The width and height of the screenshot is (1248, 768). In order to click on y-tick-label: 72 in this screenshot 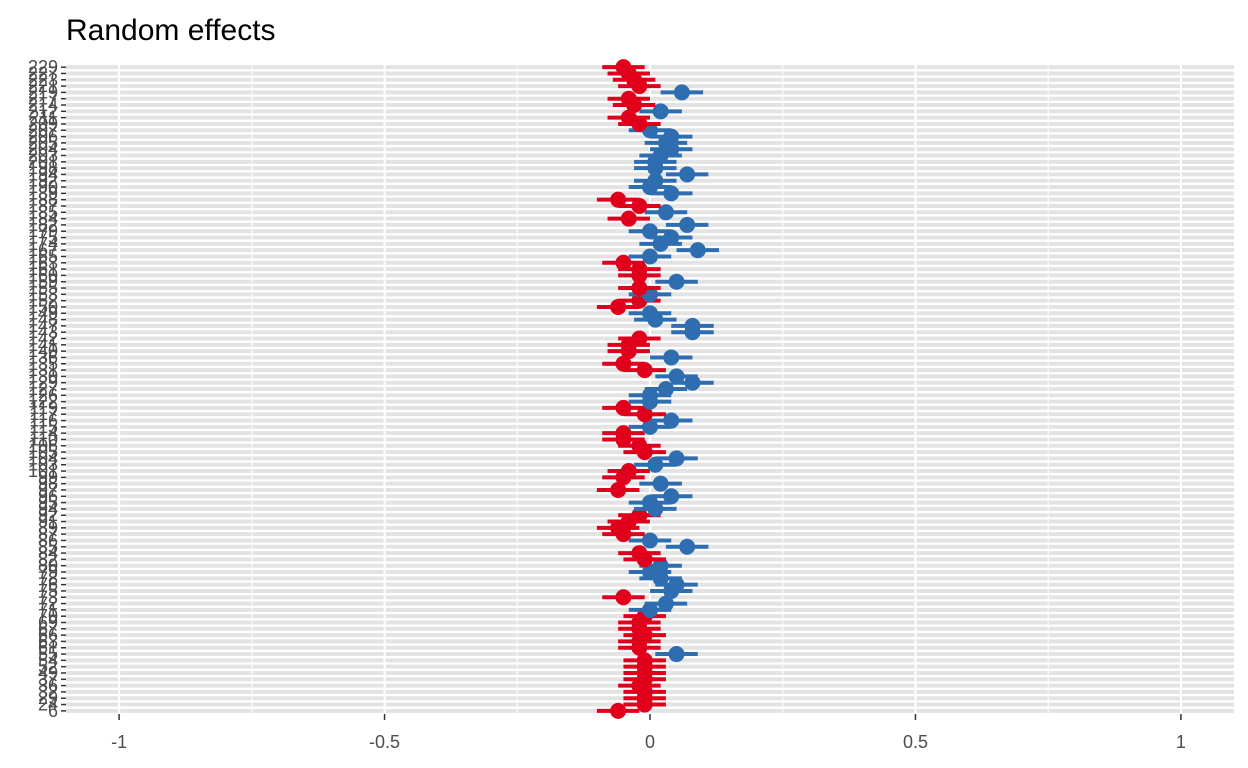, I will do `click(48, 604)`.